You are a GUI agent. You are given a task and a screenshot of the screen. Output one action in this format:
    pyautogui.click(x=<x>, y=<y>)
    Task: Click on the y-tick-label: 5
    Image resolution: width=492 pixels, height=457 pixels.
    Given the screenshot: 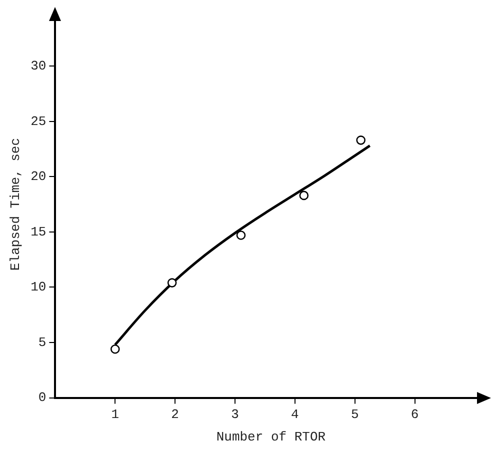 What is the action you would take?
    pyautogui.click(x=42, y=342)
    